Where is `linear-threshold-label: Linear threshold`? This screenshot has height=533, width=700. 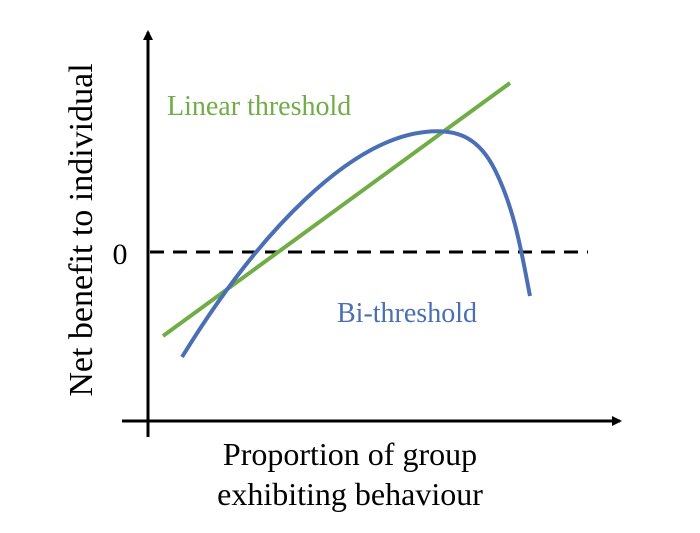 linear-threshold-label: Linear threshold is located at coordinates (259, 106).